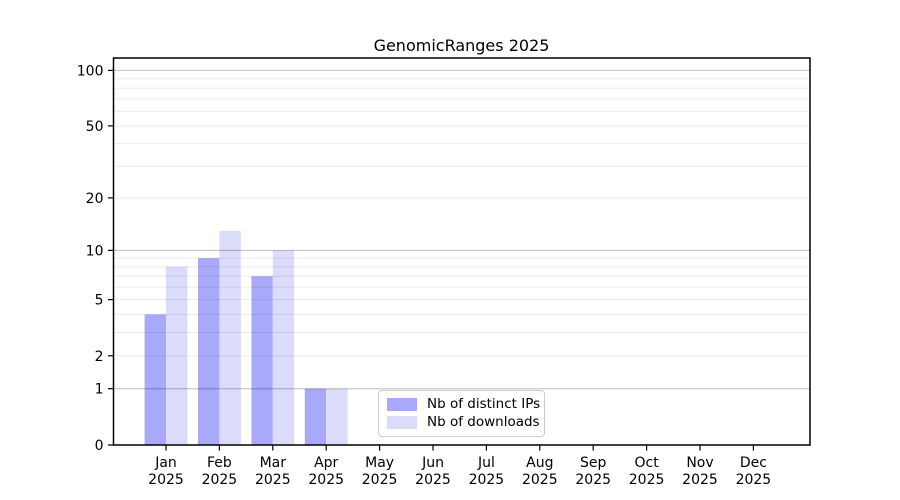  Describe the element at coordinates (484, 403) in the screenshot. I see `legend-label-distinct-ips: Nb of distinct IPs` at that location.